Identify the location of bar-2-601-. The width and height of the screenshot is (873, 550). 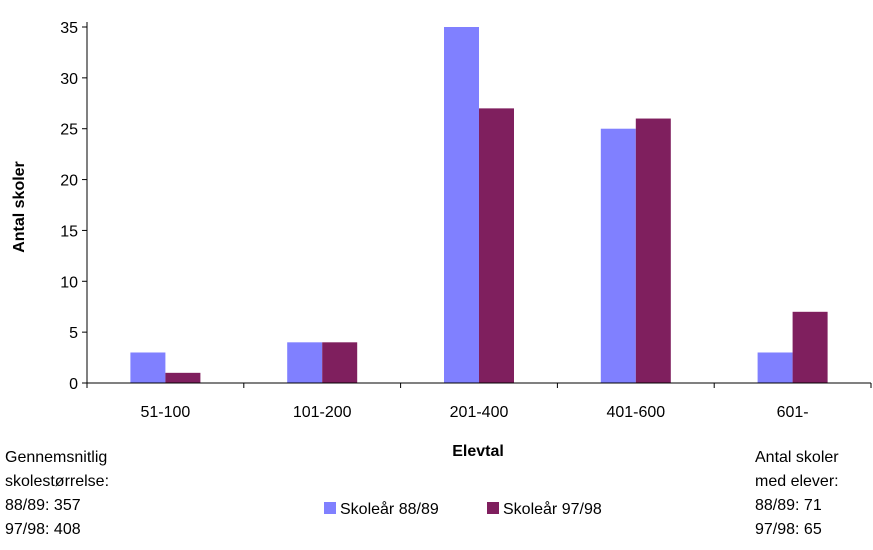
(810, 347).